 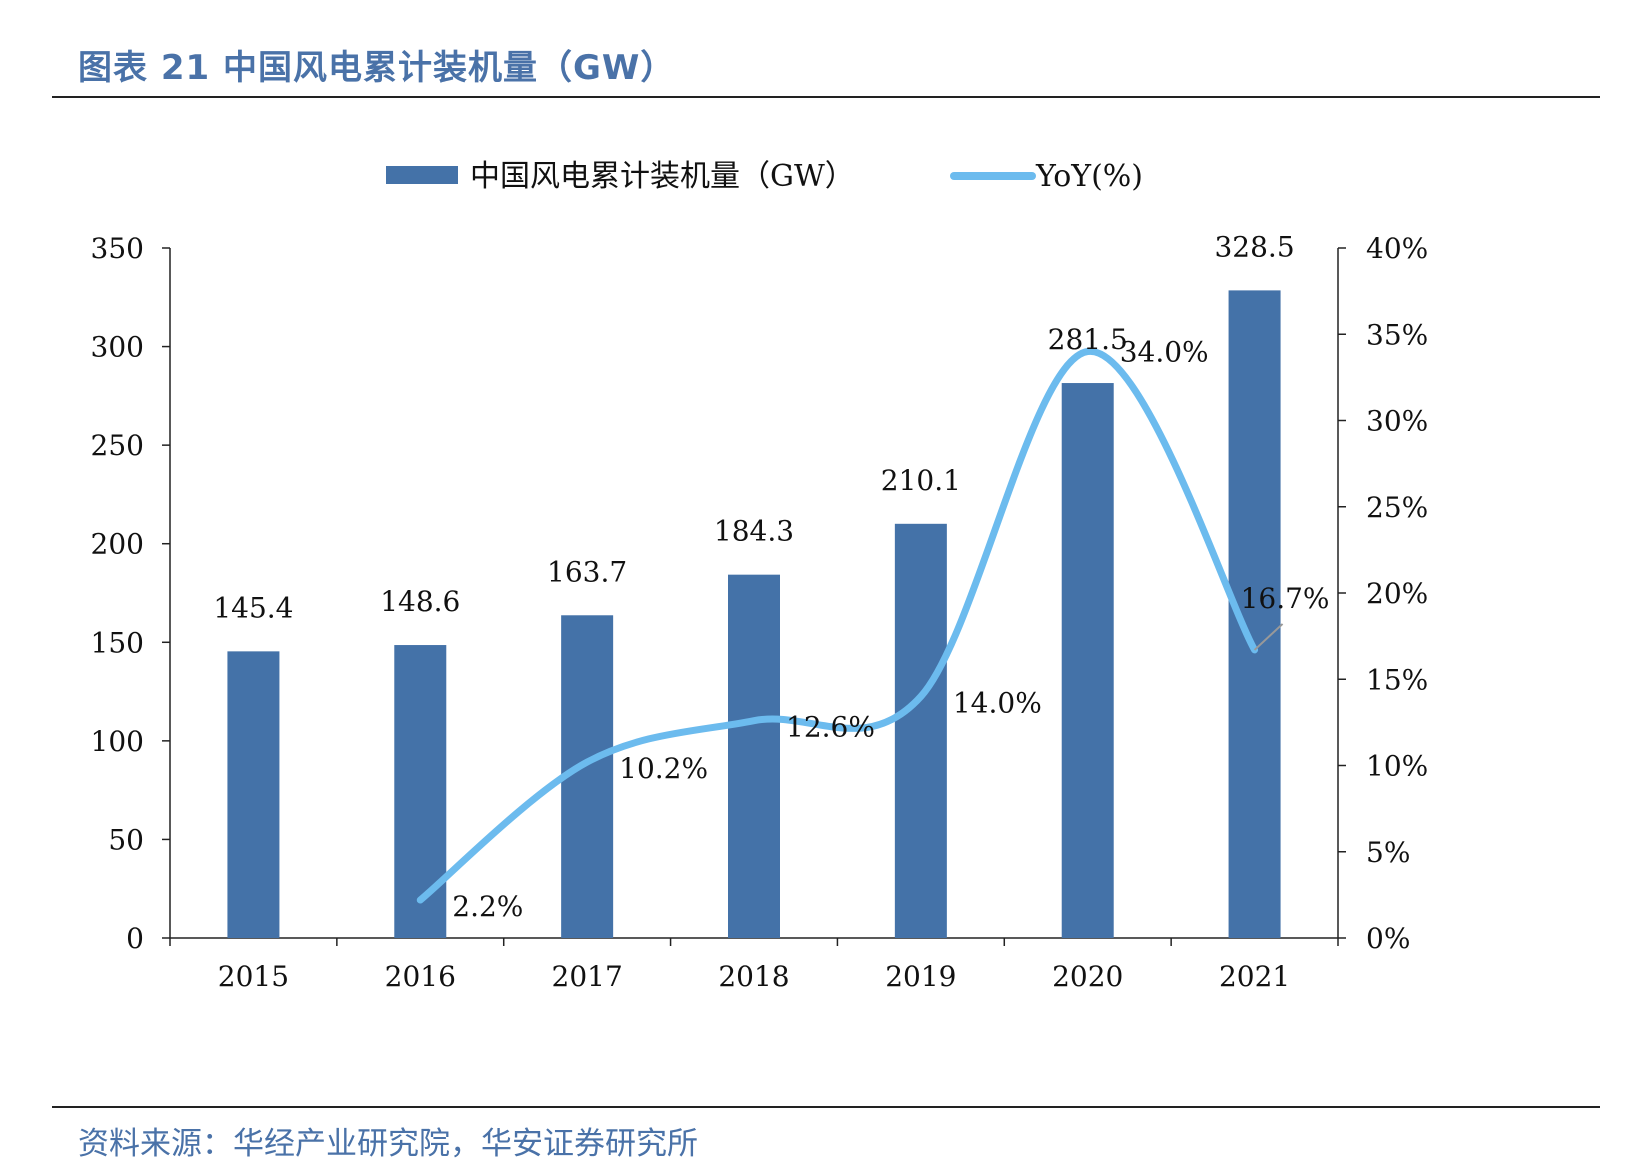 I want to click on x-tick-label: 2017, so click(x=587, y=976).